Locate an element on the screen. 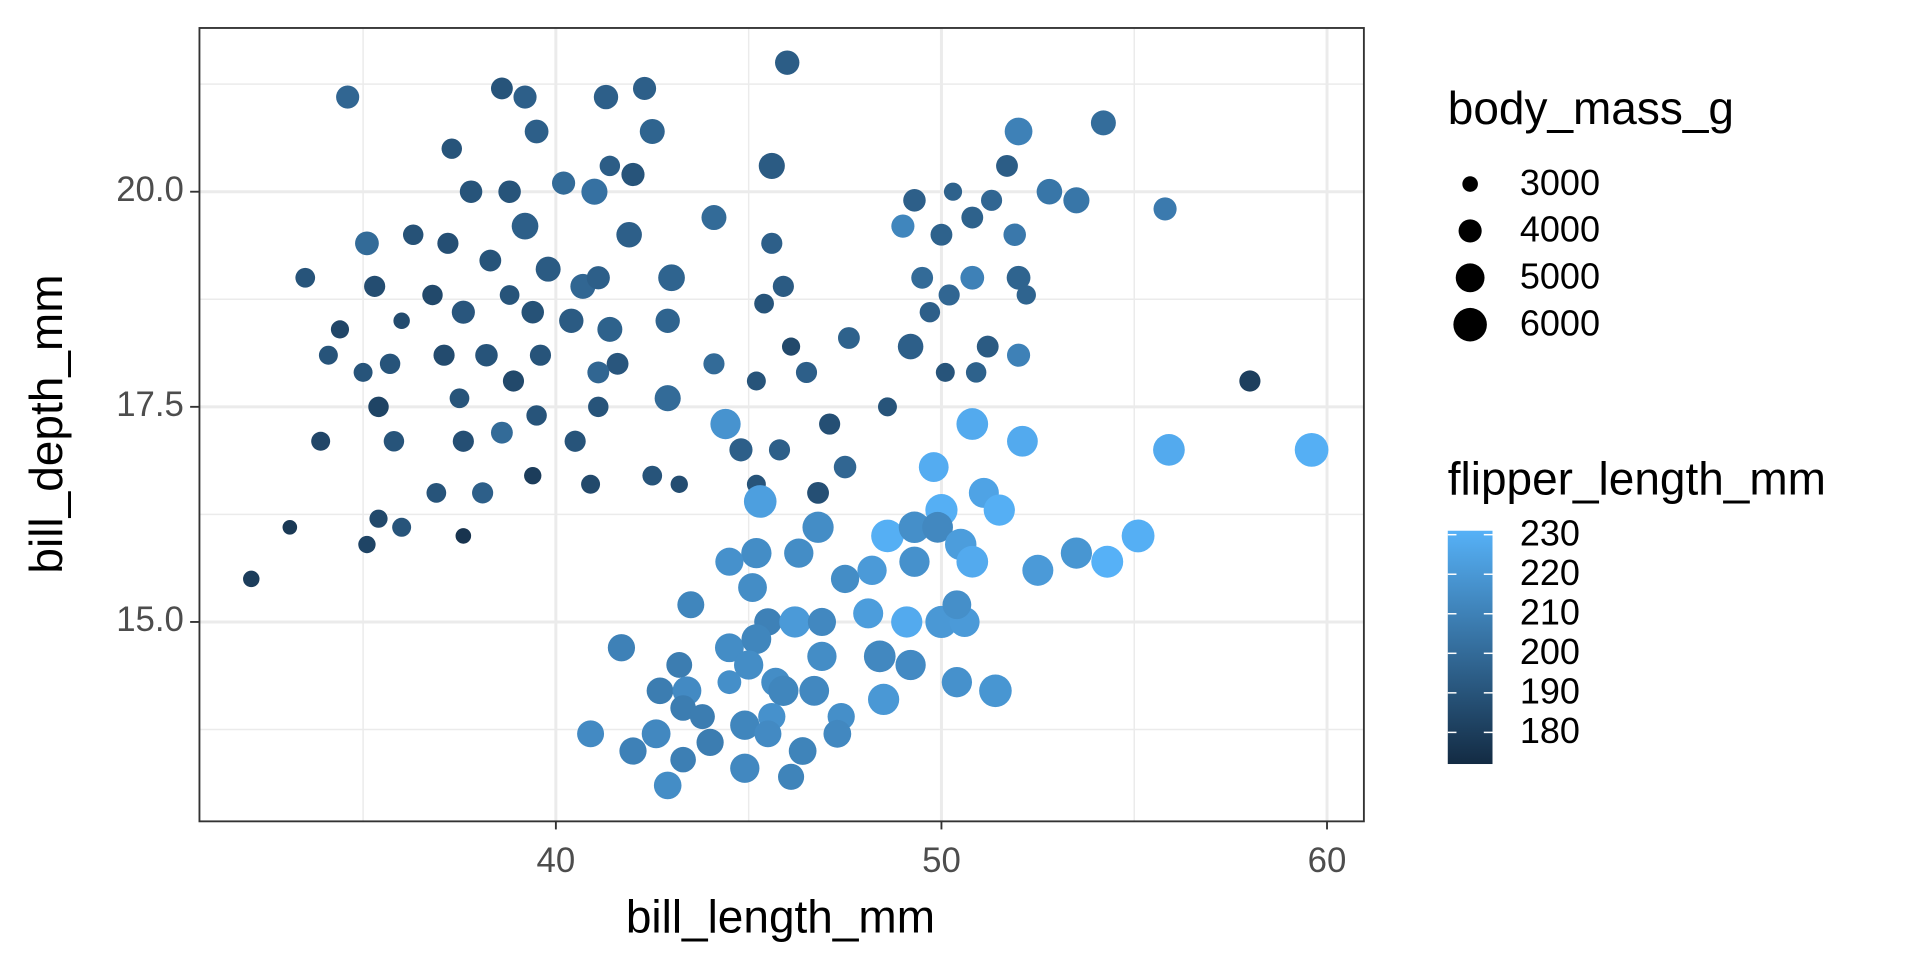 The width and height of the screenshot is (1920, 960). colorbar-label: 180 is located at coordinates (1550, 730).